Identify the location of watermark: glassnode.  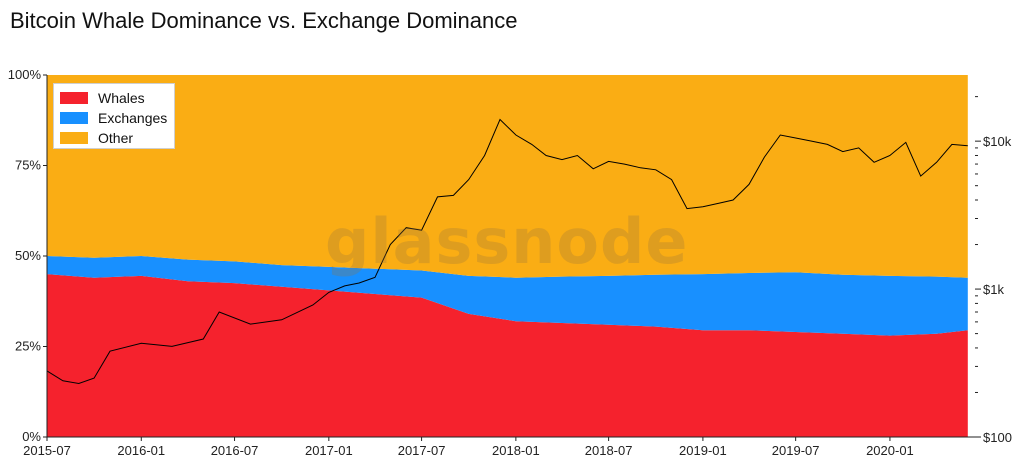
(507, 241).